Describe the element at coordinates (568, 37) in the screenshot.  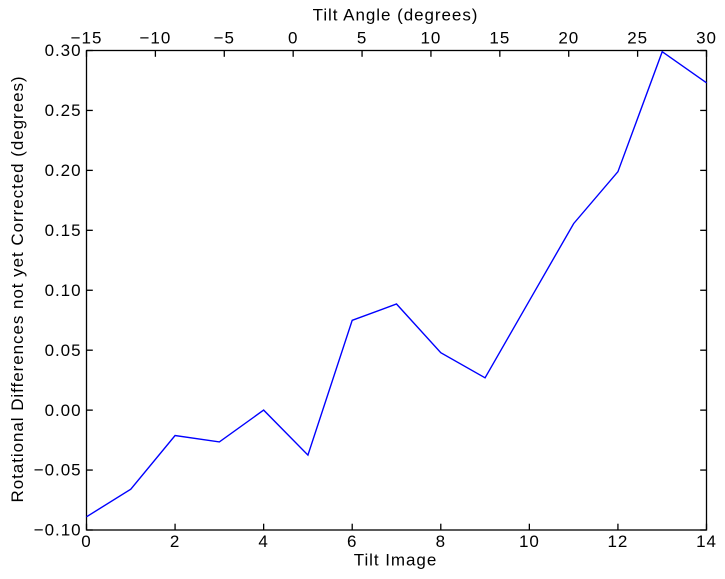
I see `svg-text: 20` at that location.